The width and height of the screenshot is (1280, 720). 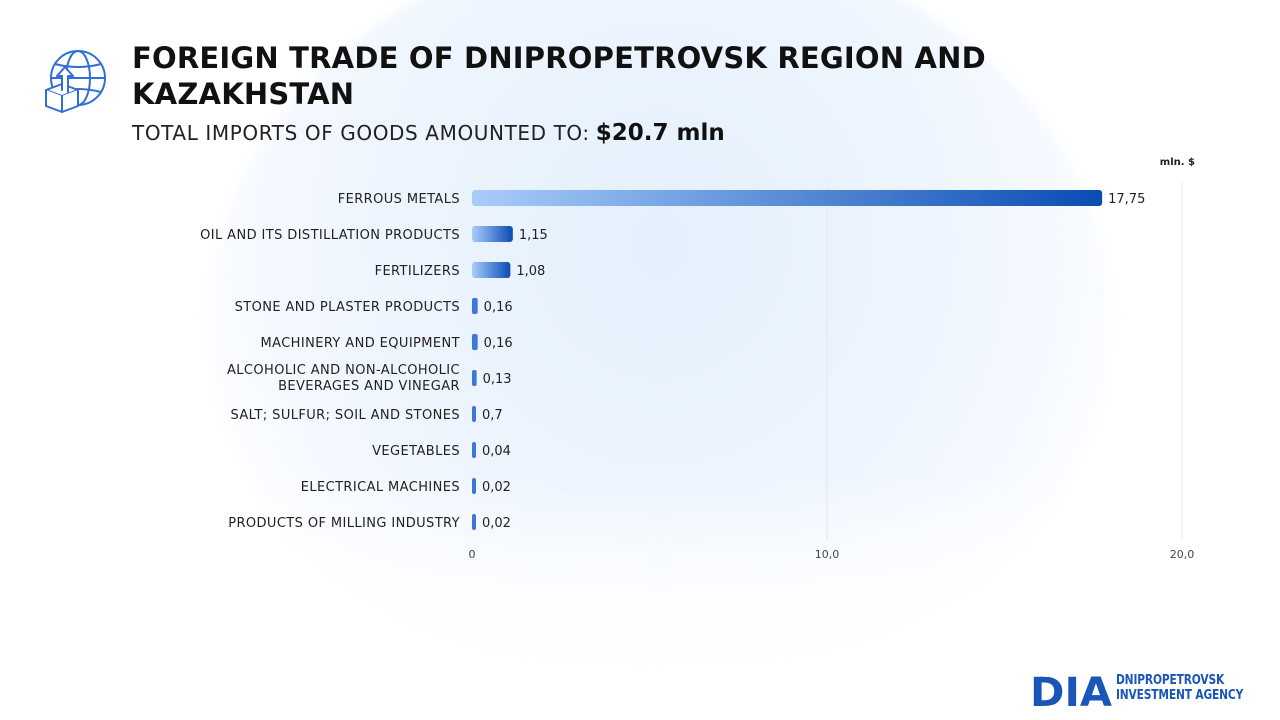 What do you see at coordinates (75, 81) in the screenshot?
I see `globe-export-box-icon` at bounding box center [75, 81].